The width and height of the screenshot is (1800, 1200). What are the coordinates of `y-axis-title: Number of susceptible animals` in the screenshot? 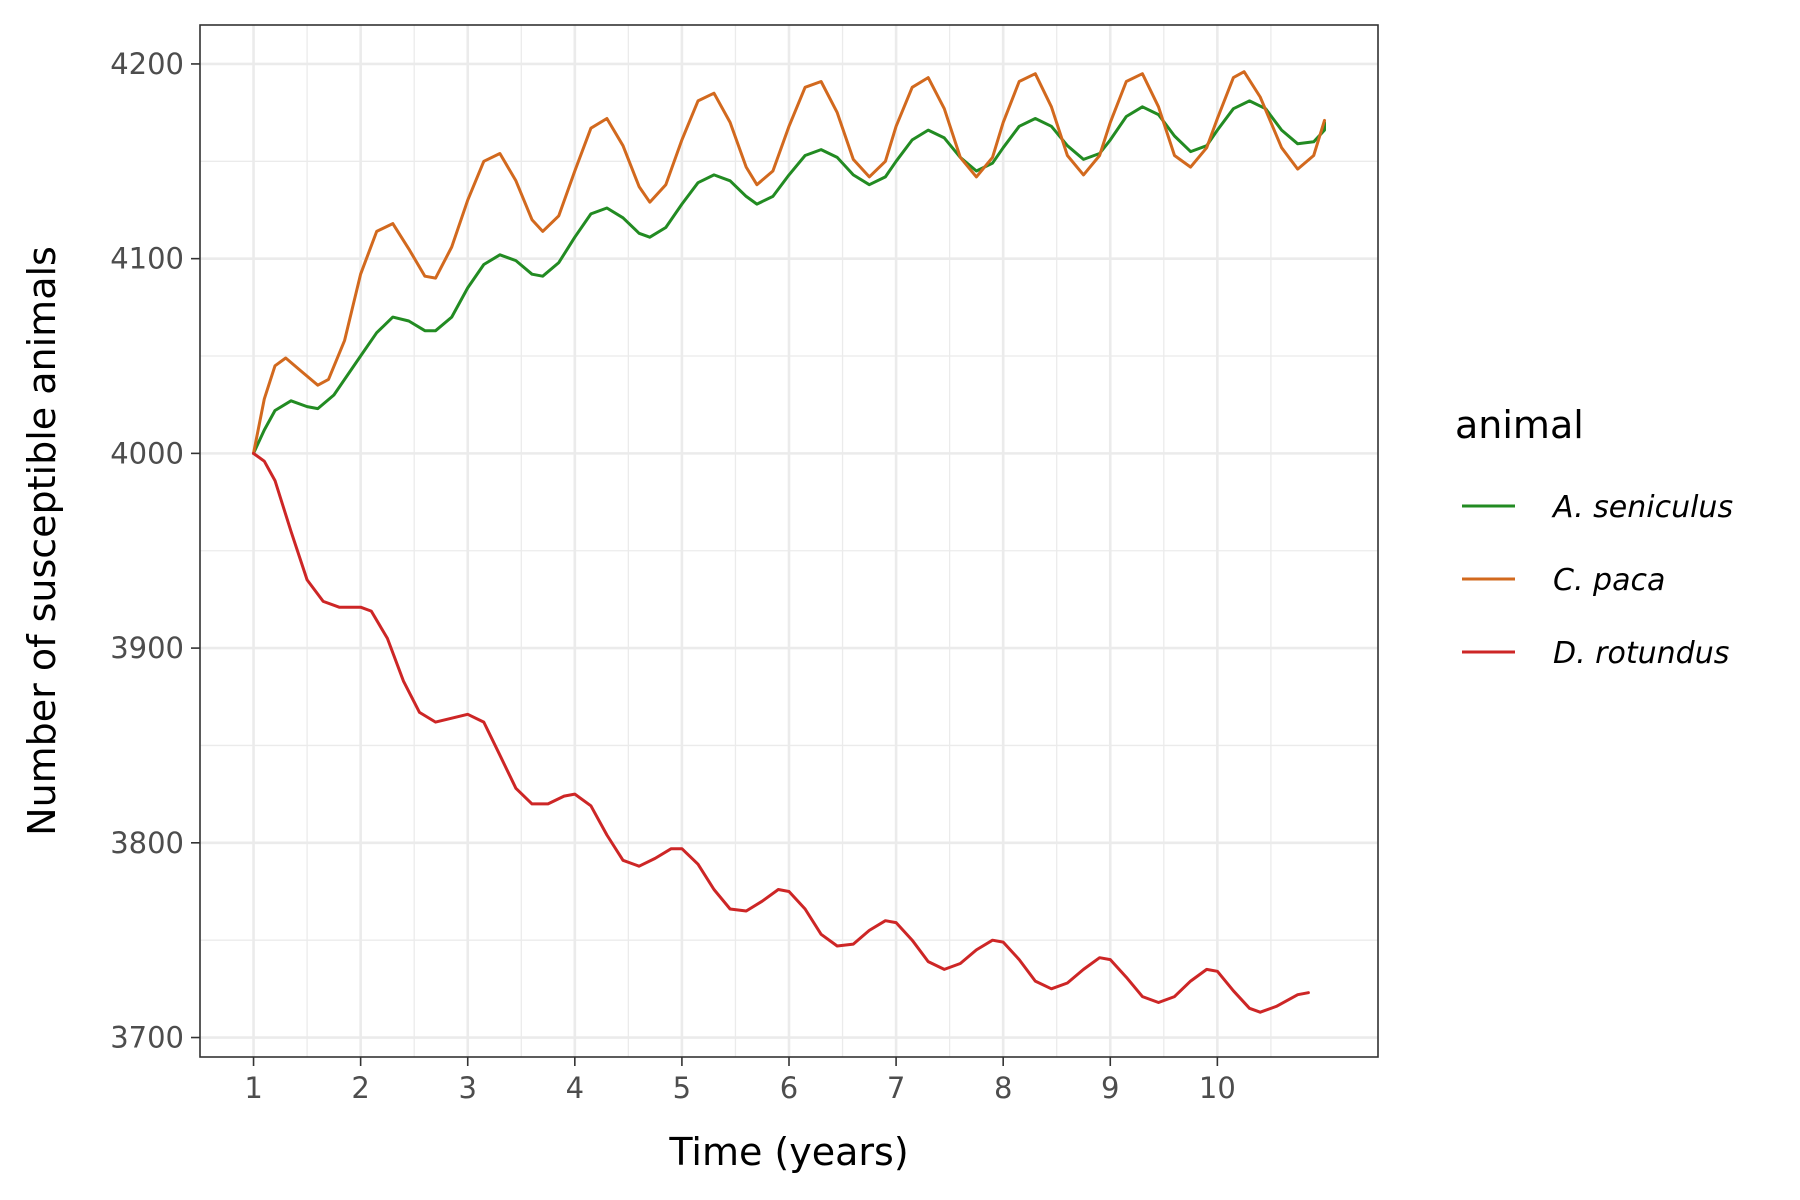 It's located at (42, 541).